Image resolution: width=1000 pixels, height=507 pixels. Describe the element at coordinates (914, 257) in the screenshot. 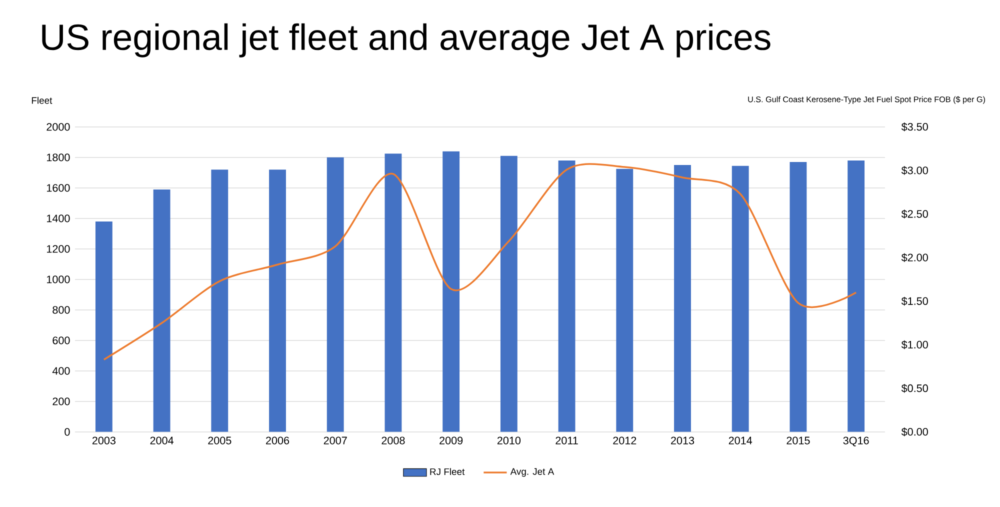

I see `y2-tick-label: $2.00` at that location.